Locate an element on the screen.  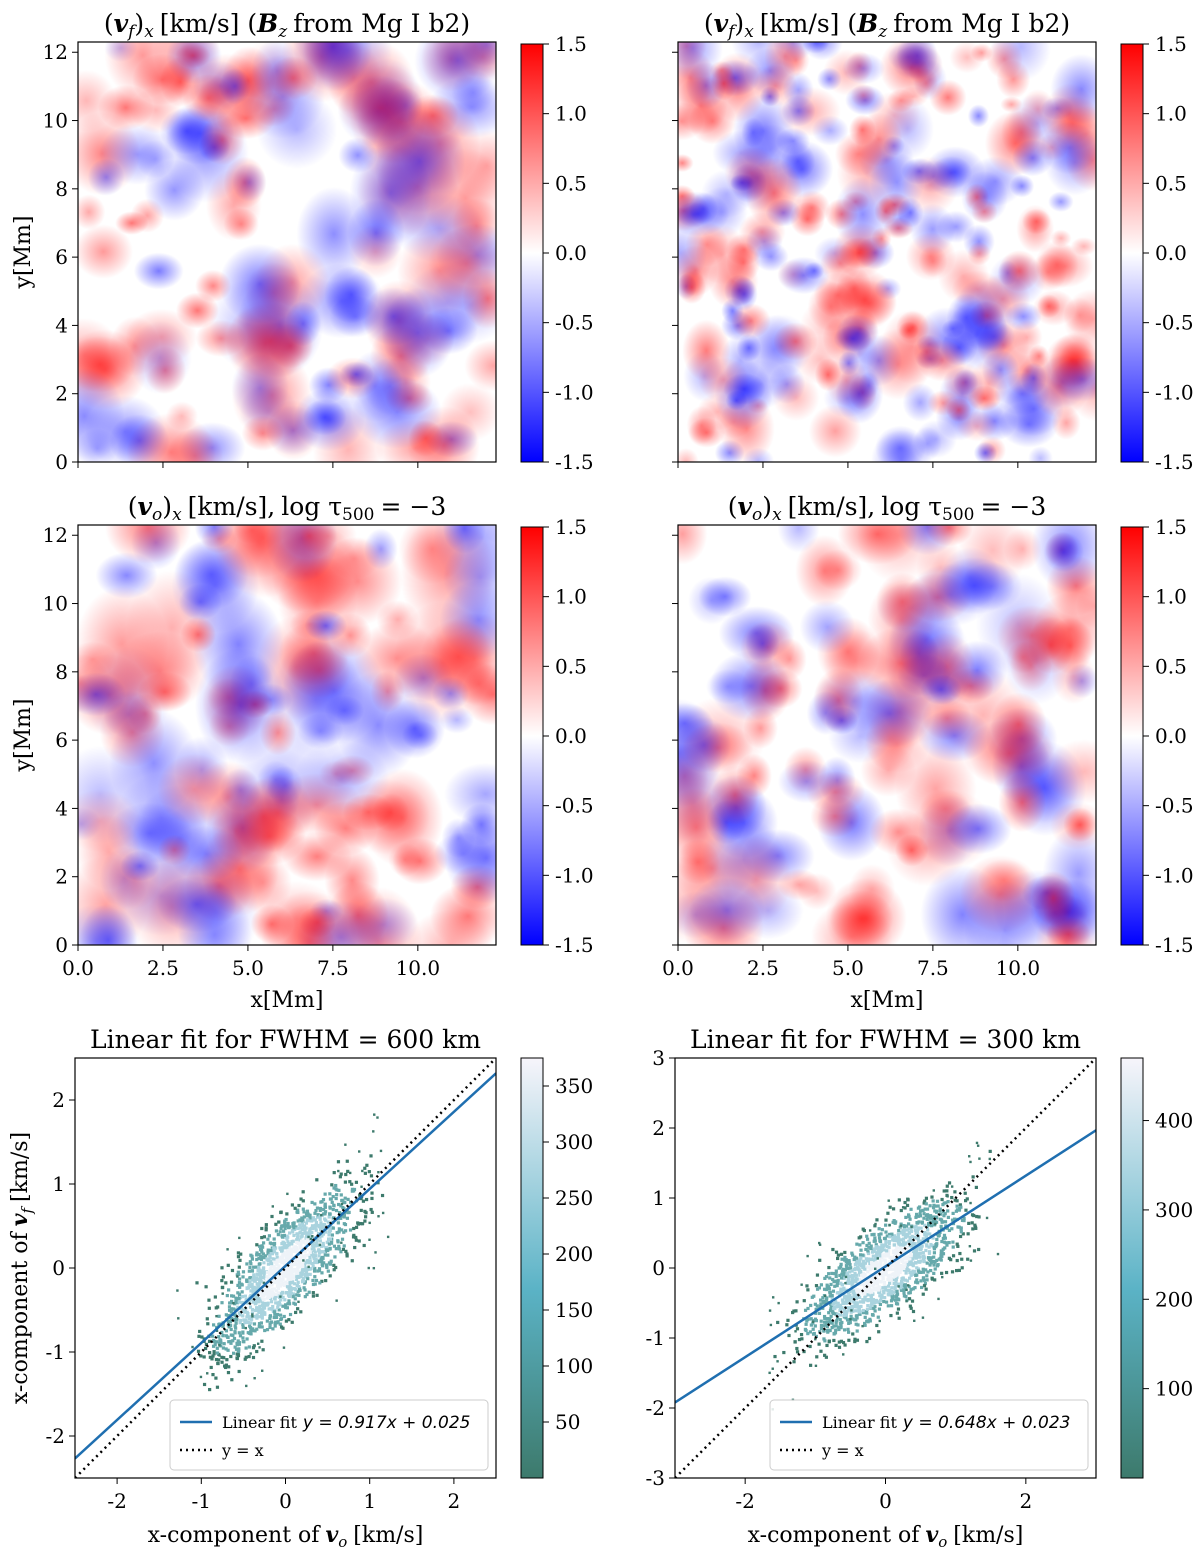
title-units: [km/s], is located at coordinates (232, 506).